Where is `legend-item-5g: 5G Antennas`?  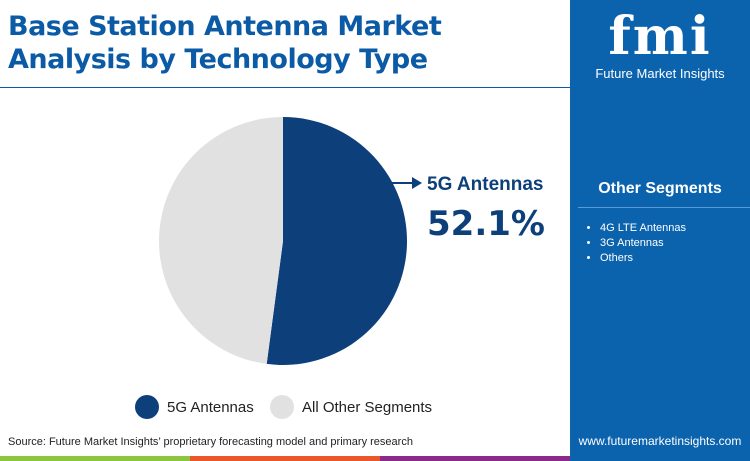
legend-item-5g: 5G Antennas is located at coordinates (194, 407).